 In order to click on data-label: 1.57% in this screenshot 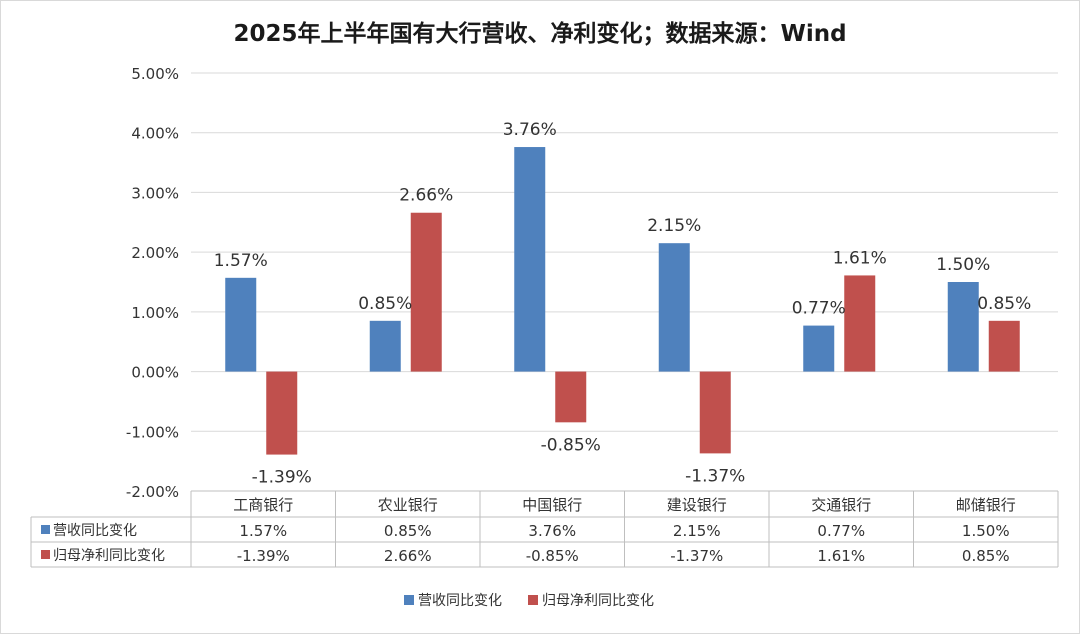, I will do `click(241, 261)`.